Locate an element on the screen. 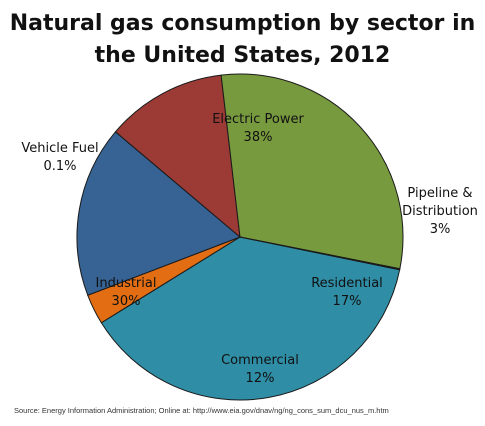  chart-title-line-2: the United States, 2012 is located at coordinates (242, 55).